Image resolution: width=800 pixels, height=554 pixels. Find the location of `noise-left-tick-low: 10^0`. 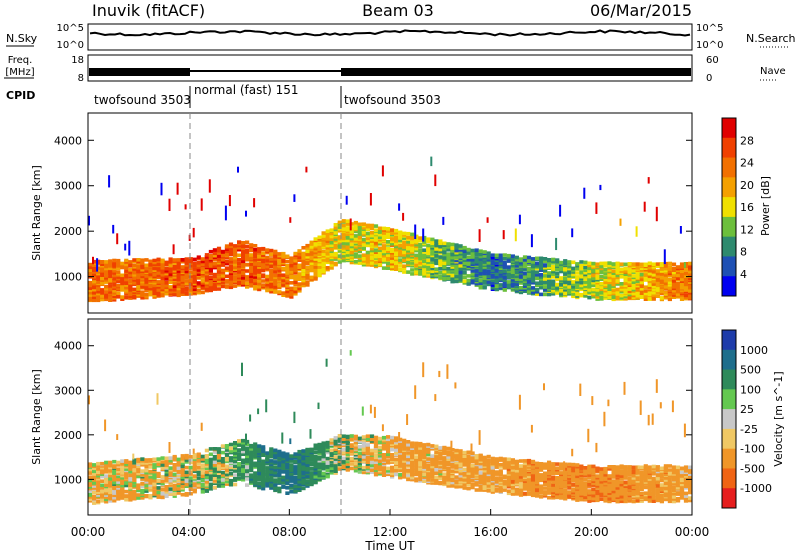

noise-left-tick-low: 10^0 is located at coordinates (70, 45).